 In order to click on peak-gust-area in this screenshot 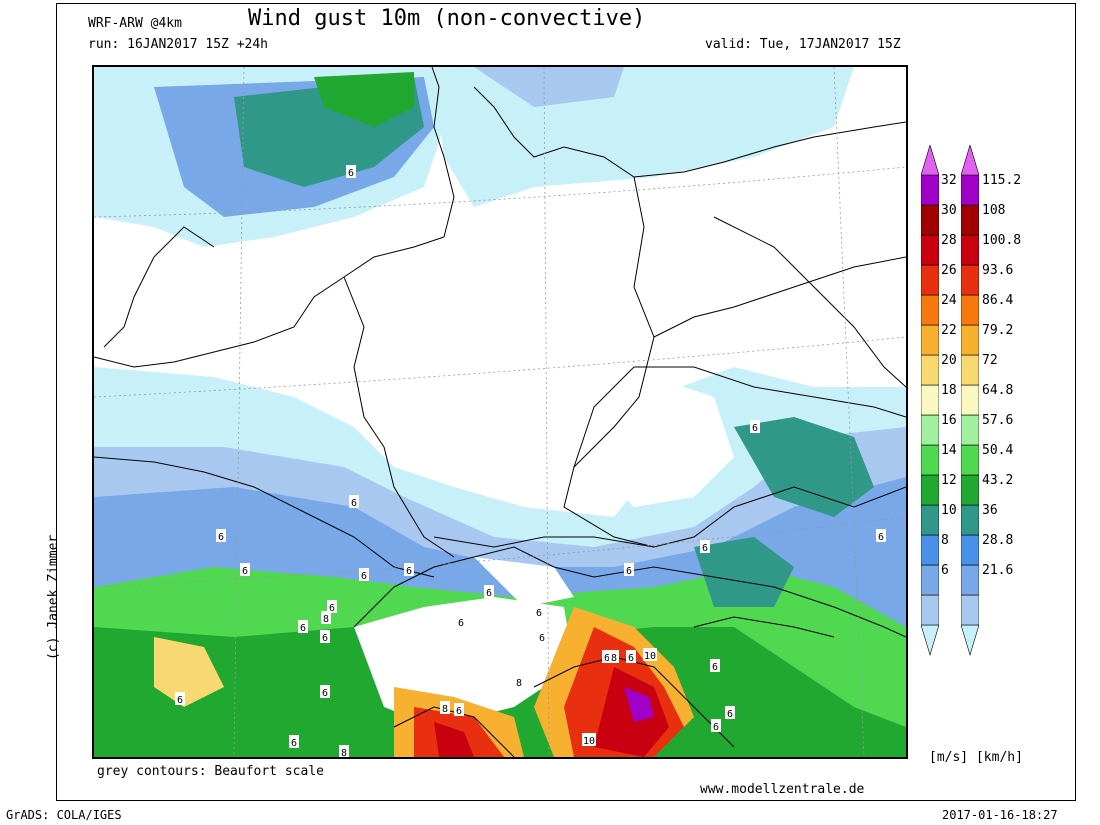, I will do `click(639, 704)`.